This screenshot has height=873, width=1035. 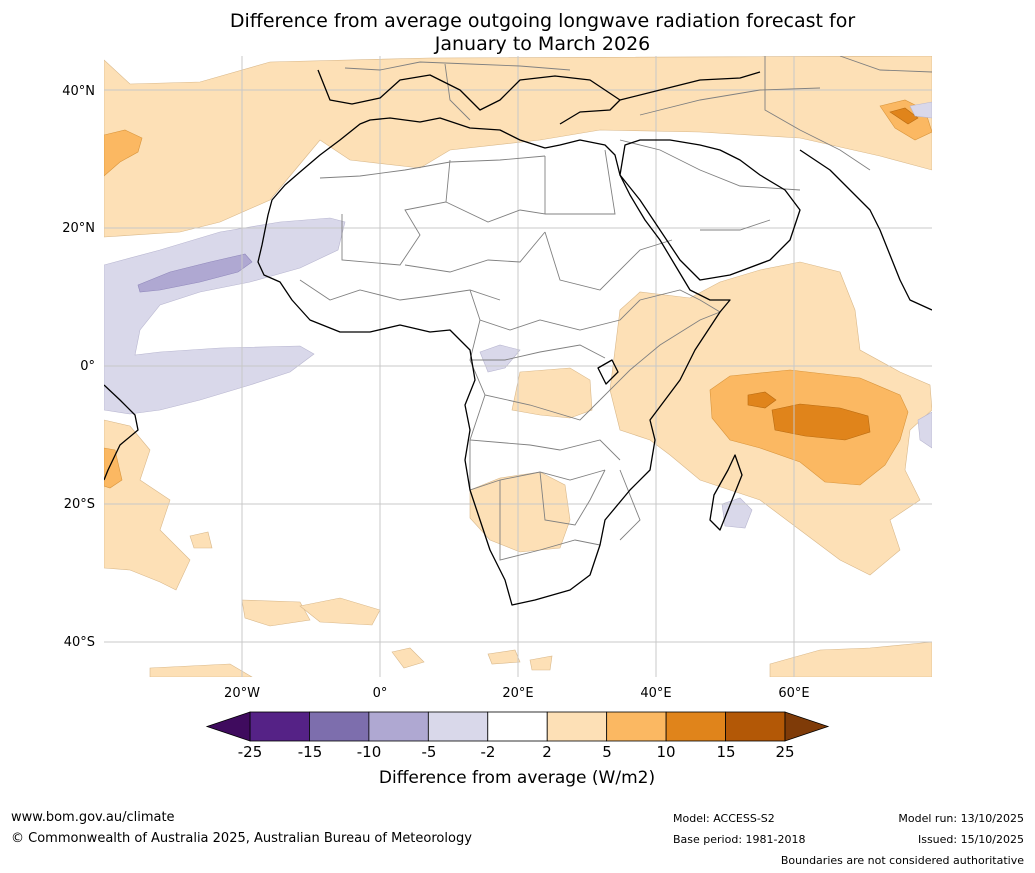 What do you see at coordinates (920, 110) in the screenshot?
I see `middle-east-negative-patch` at bounding box center [920, 110].